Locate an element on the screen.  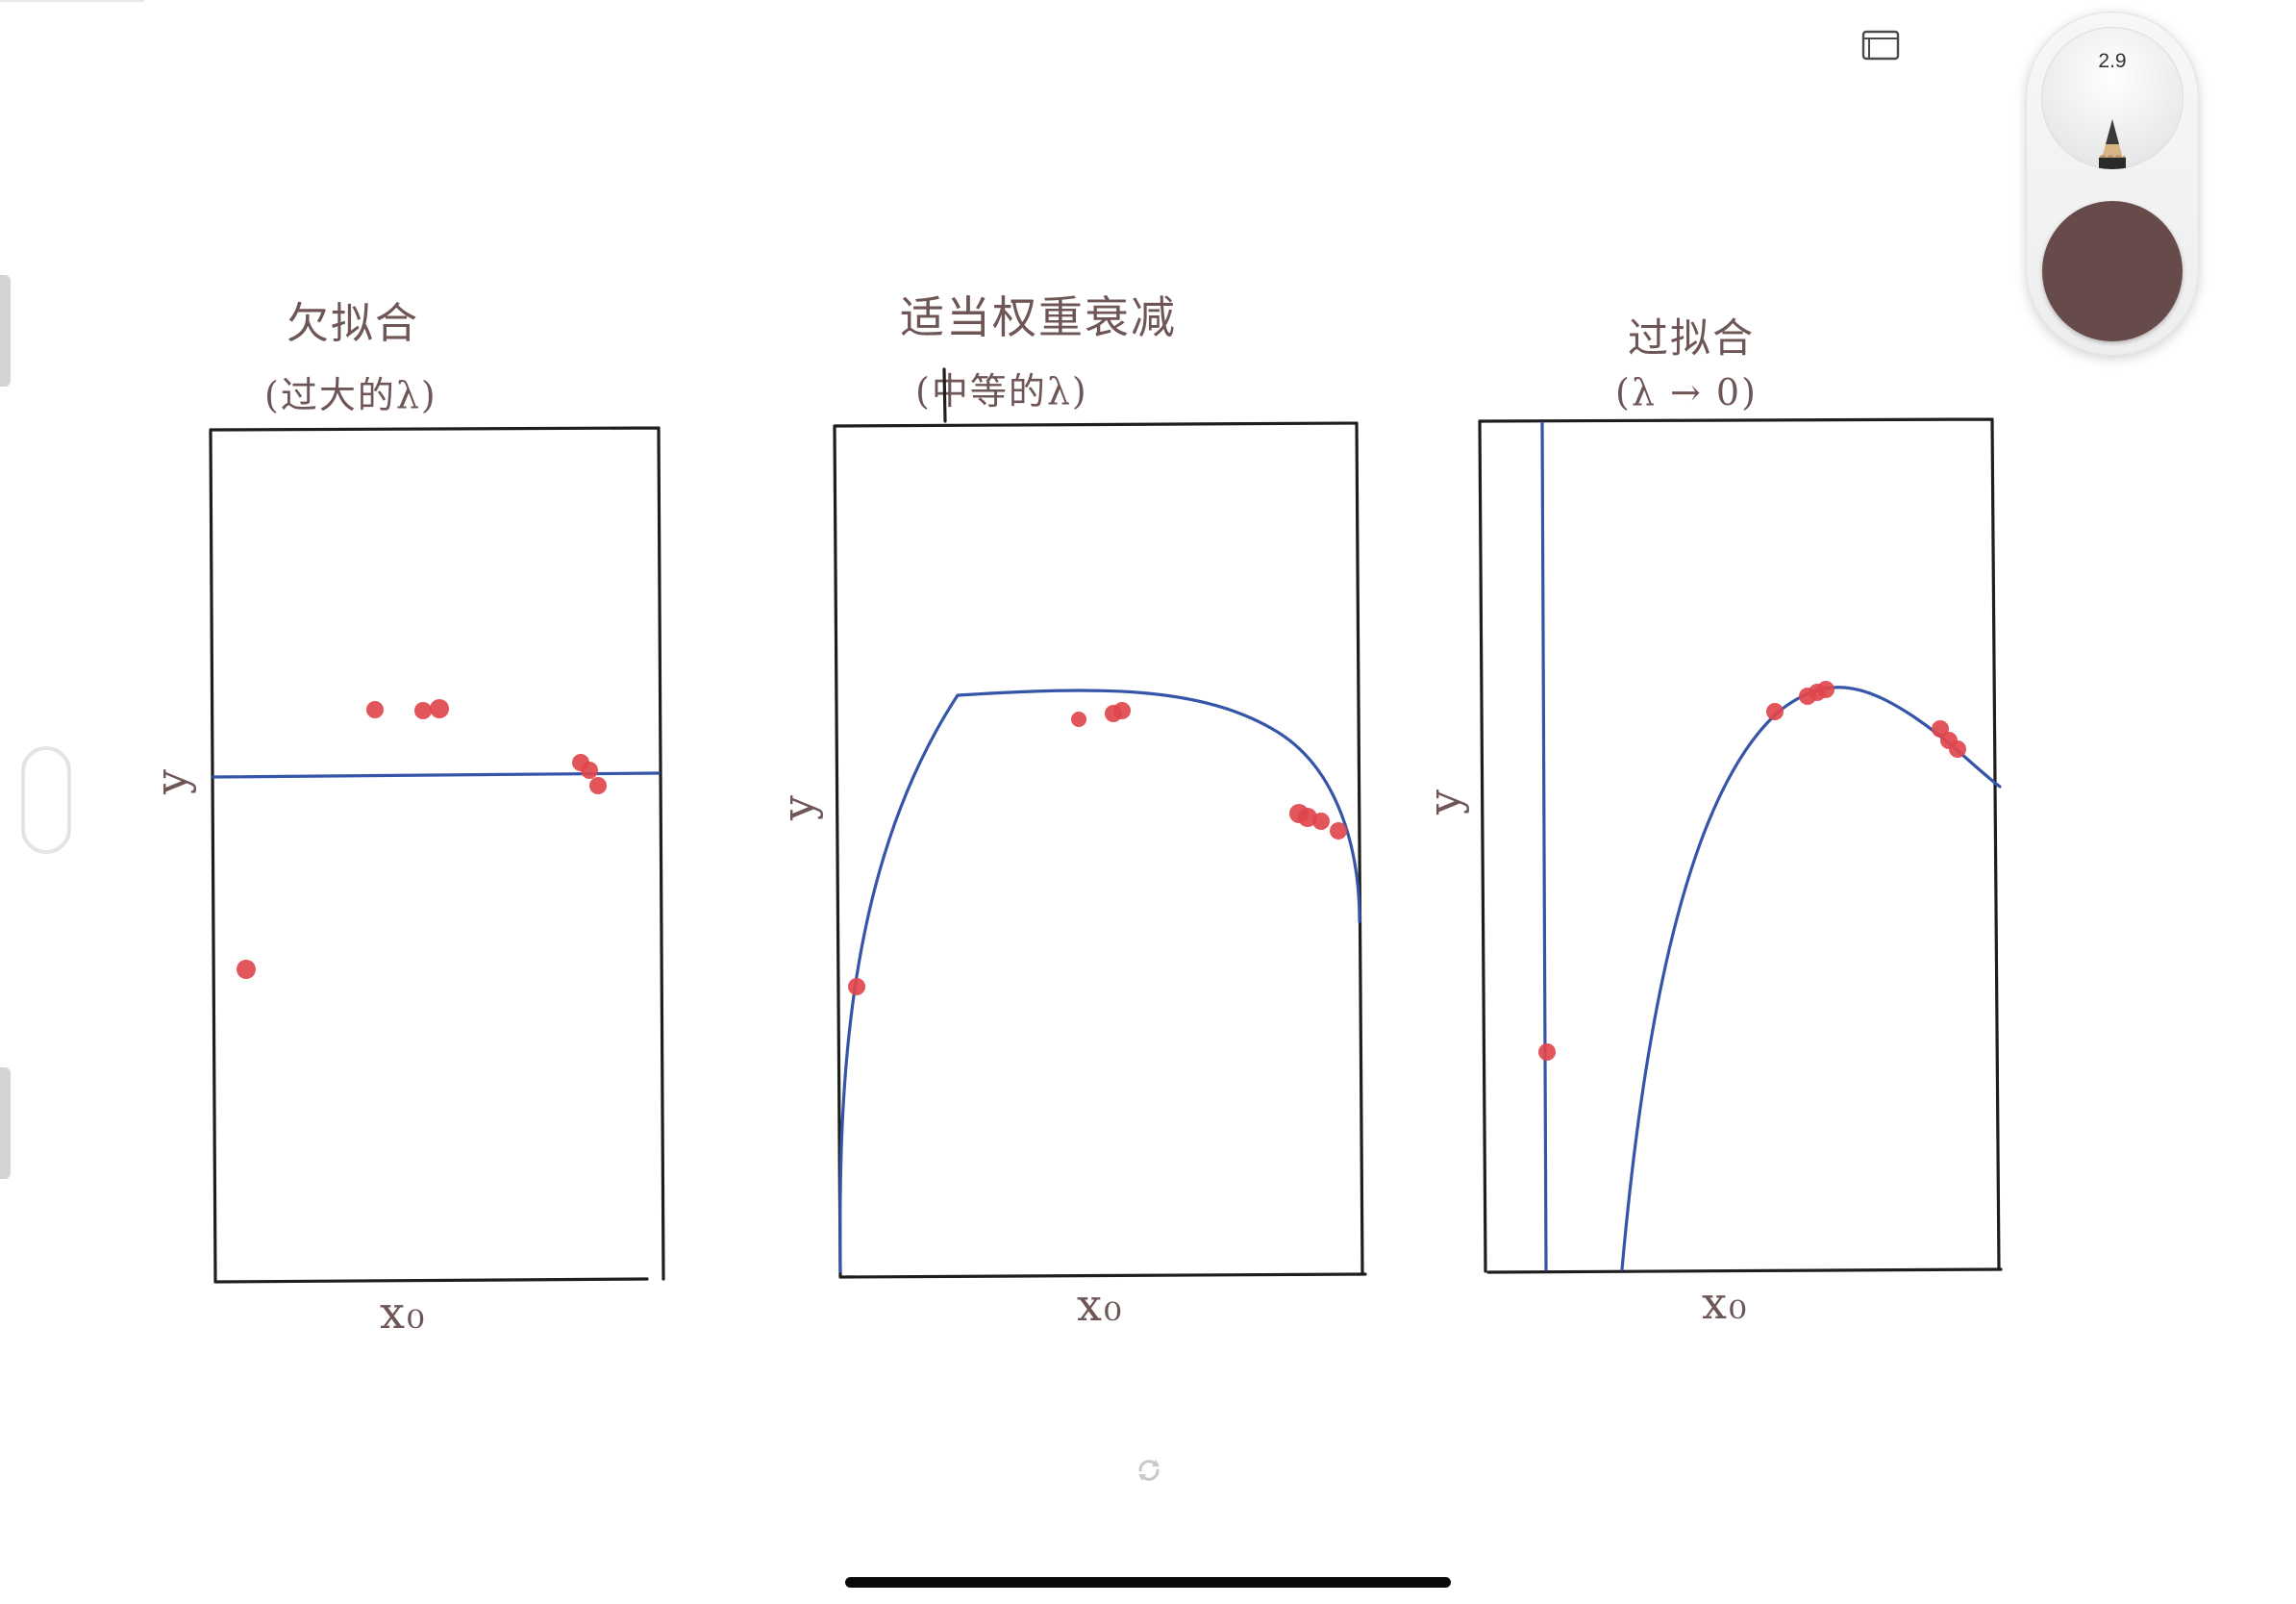
top-edge-strip is located at coordinates (72, 1).